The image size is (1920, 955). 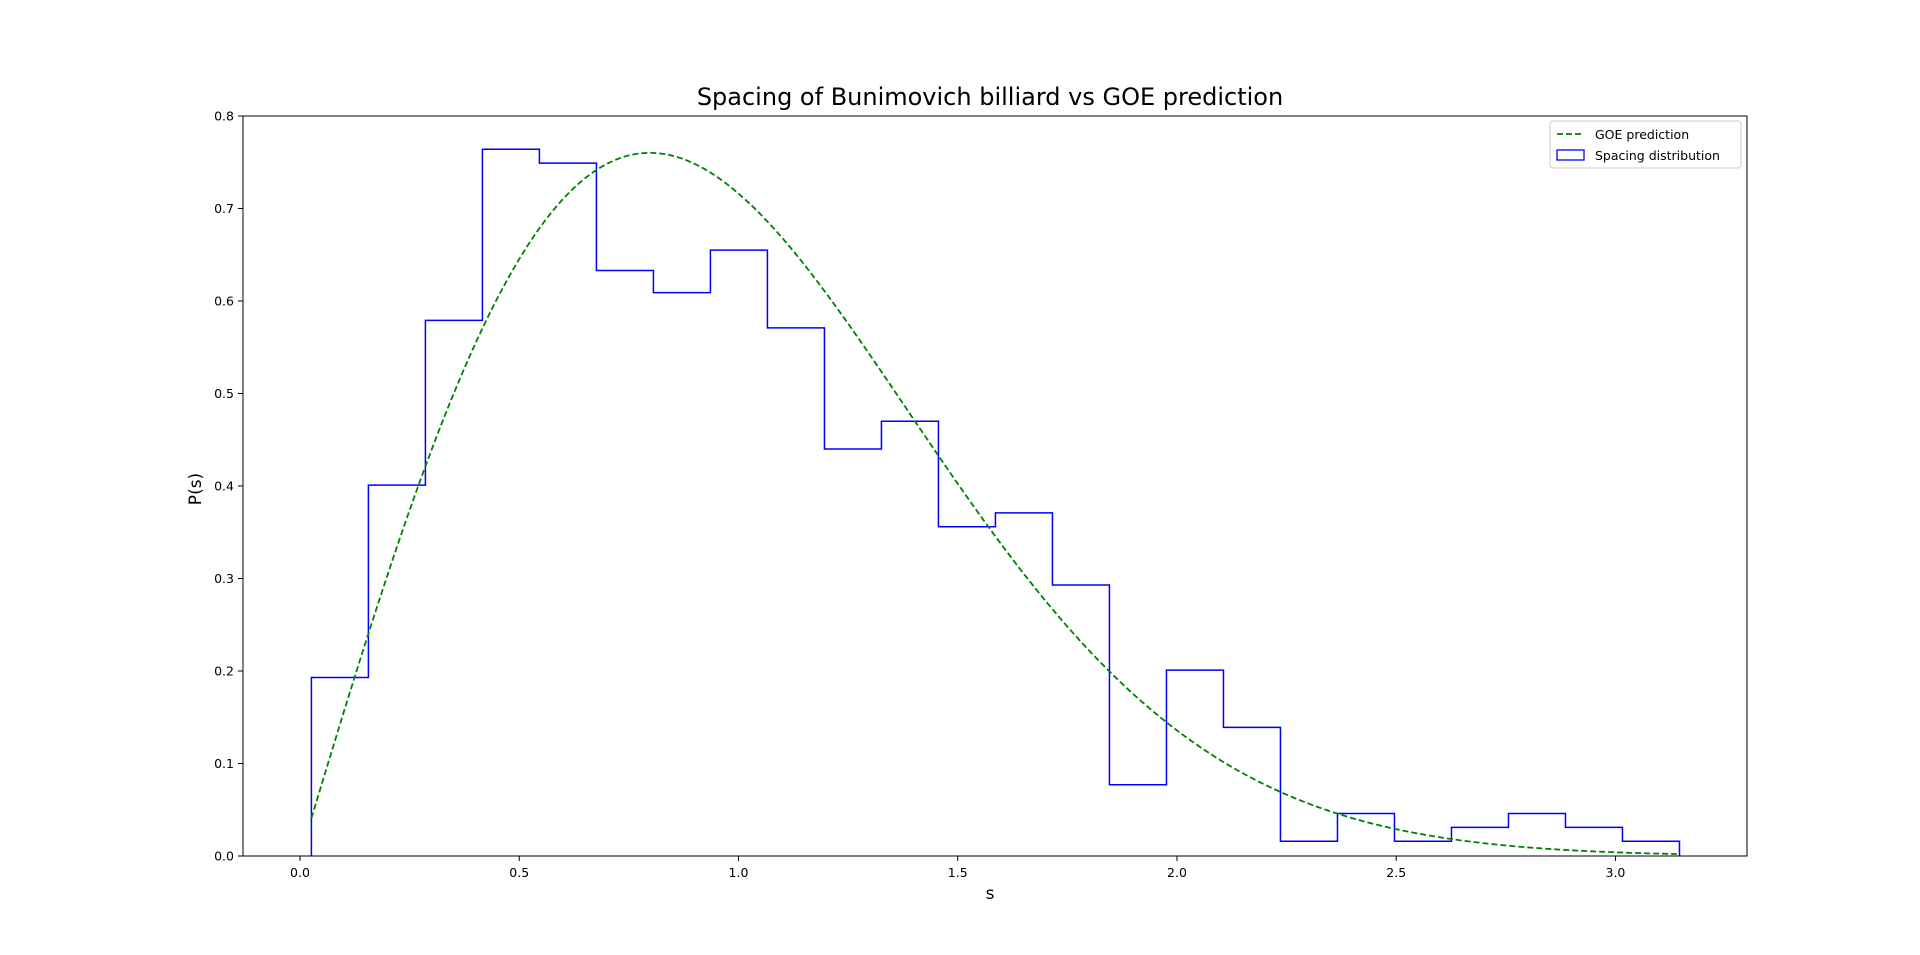 I want to click on legend: GOE prediction Spacing distribution, so click(x=1645, y=144).